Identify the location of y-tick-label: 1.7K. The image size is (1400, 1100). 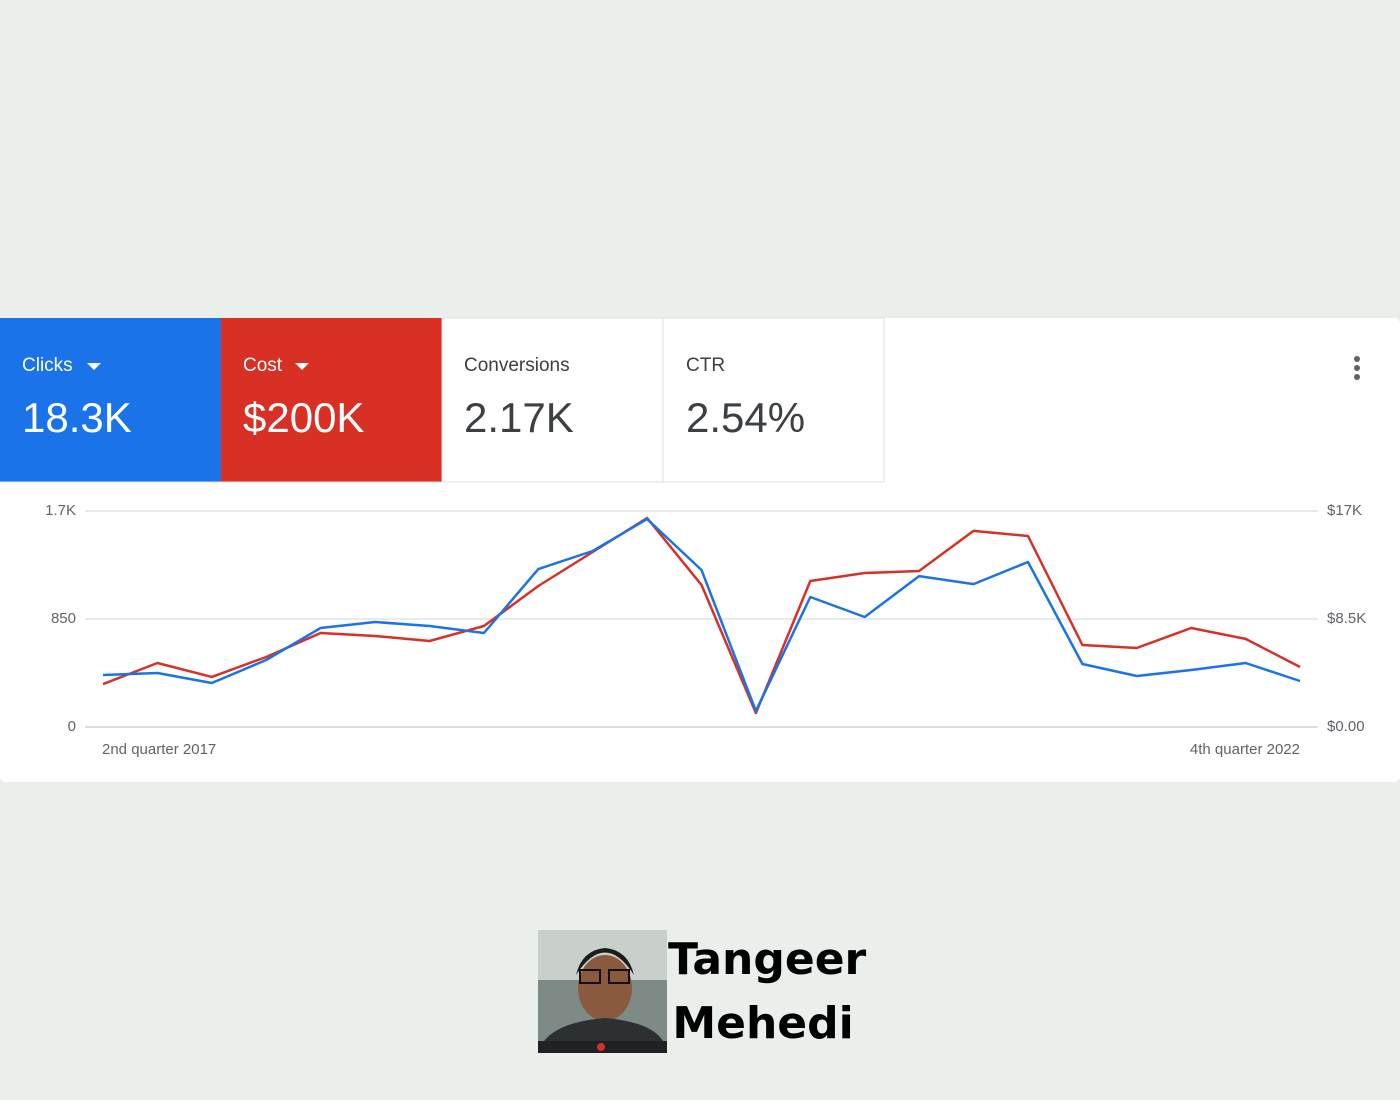
(60, 510).